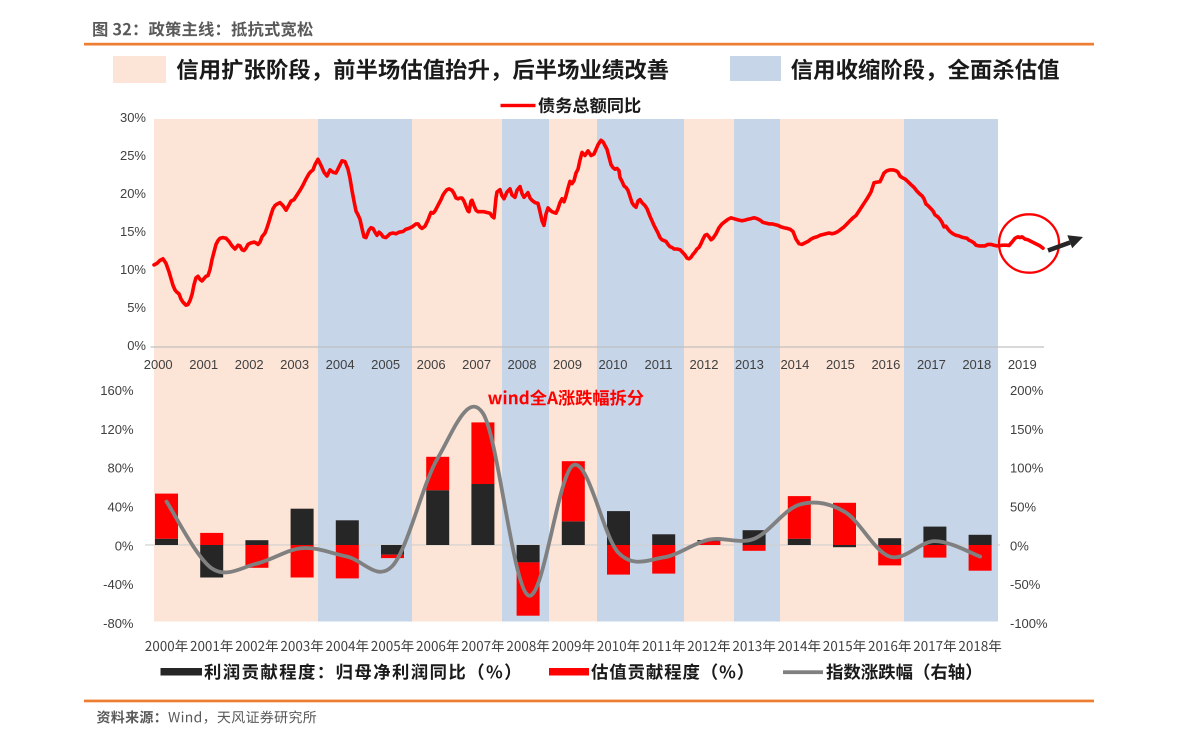 Image resolution: width=1191 pixels, height=745 pixels. Describe the element at coordinates (133, 269) in the screenshot. I see `svg-text: 10%` at that location.